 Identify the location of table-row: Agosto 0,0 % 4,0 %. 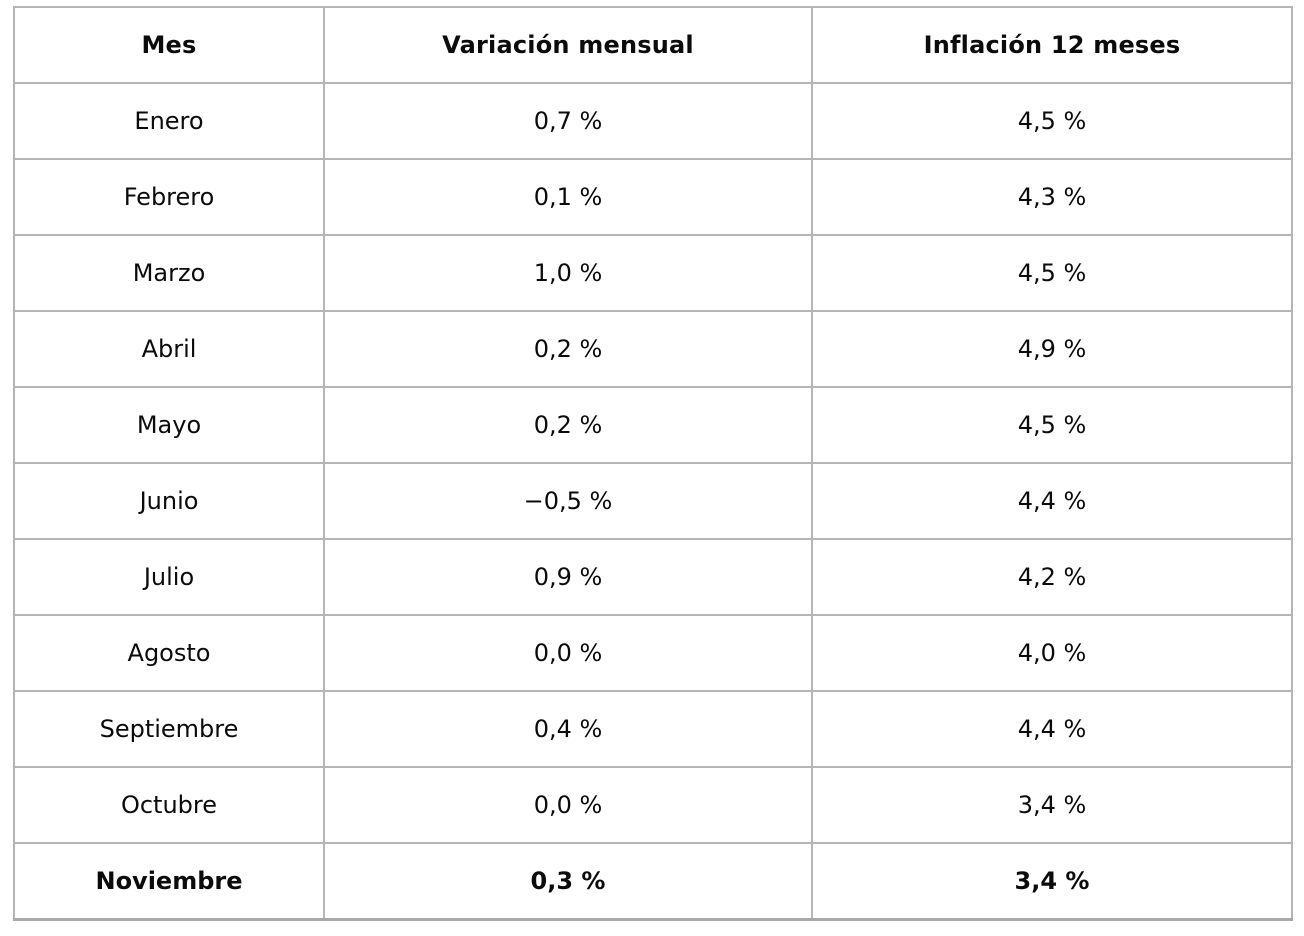
(653, 653).